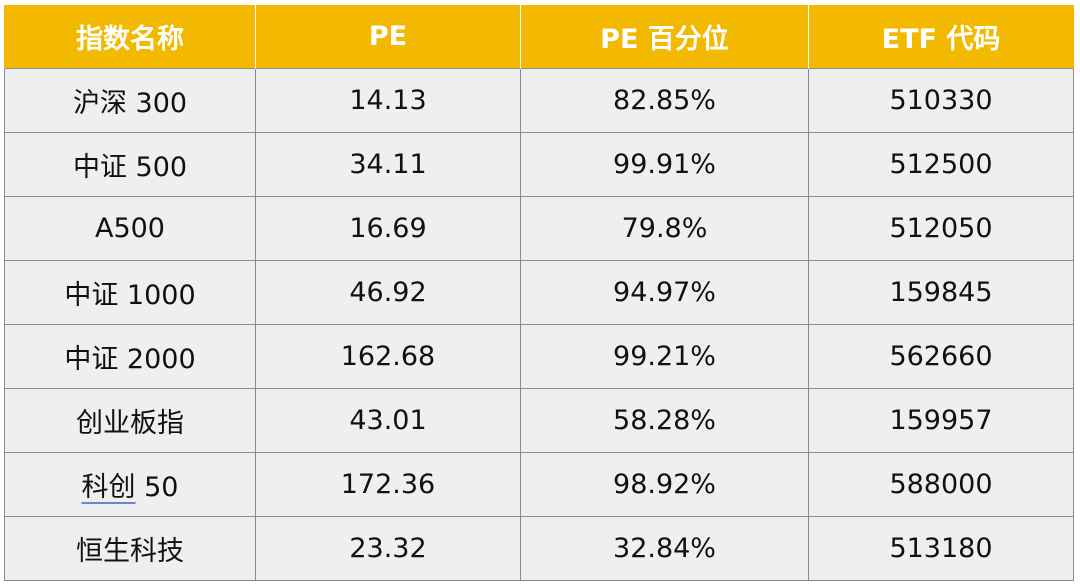  Describe the element at coordinates (130, 37) in the screenshot. I see `header-index-name: 指数名称` at that location.